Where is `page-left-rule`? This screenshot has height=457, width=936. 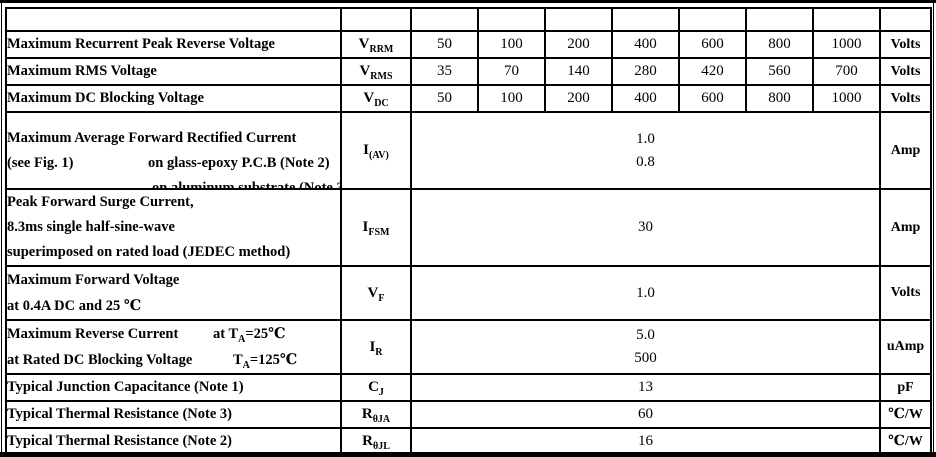 page-left-rule is located at coordinates (1, 228).